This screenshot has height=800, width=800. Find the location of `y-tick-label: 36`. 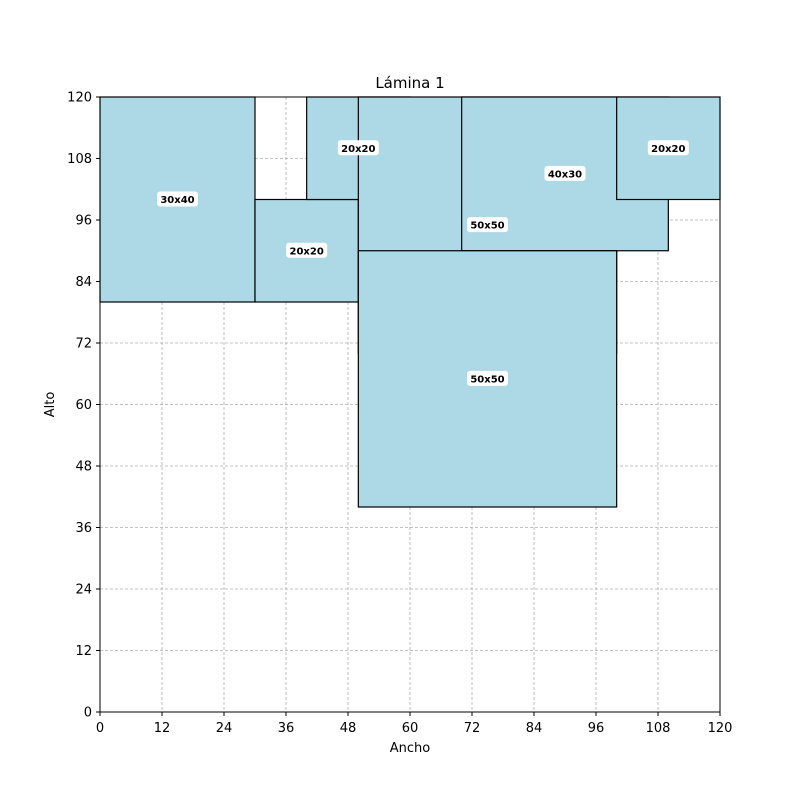

y-tick-label: 36 is located at coordinates (83, 528).